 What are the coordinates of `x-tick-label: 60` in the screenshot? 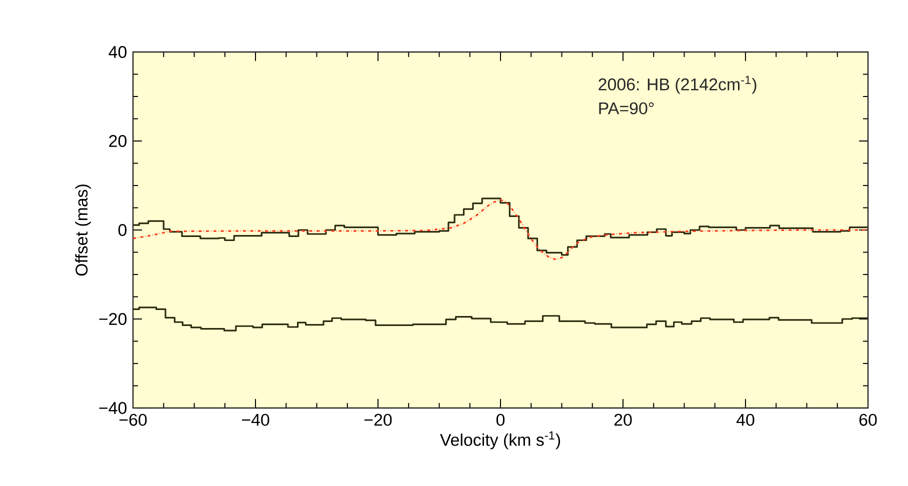 It's located at (868, 420).